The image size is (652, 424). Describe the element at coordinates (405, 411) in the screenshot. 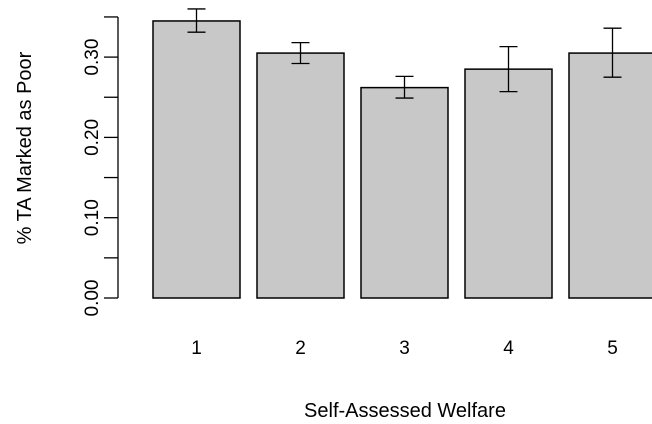

I see `x-axis-title: Self-Assessed Welfare` at that location.